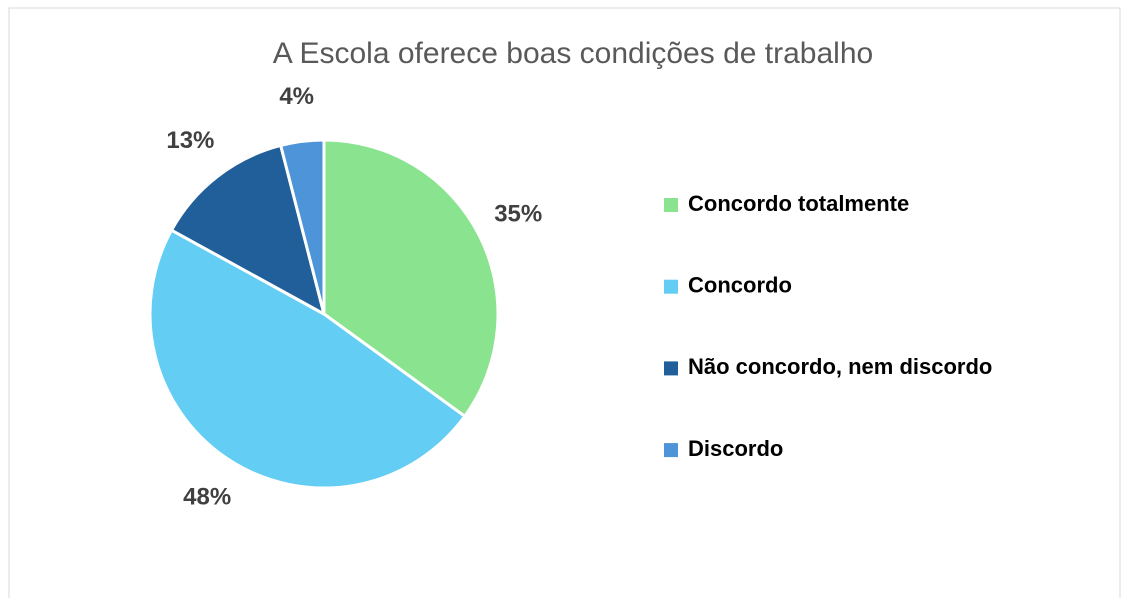  Describe the element at coordinates (190, 140) in the screenshot. I see `data-label: 13%` at that location.